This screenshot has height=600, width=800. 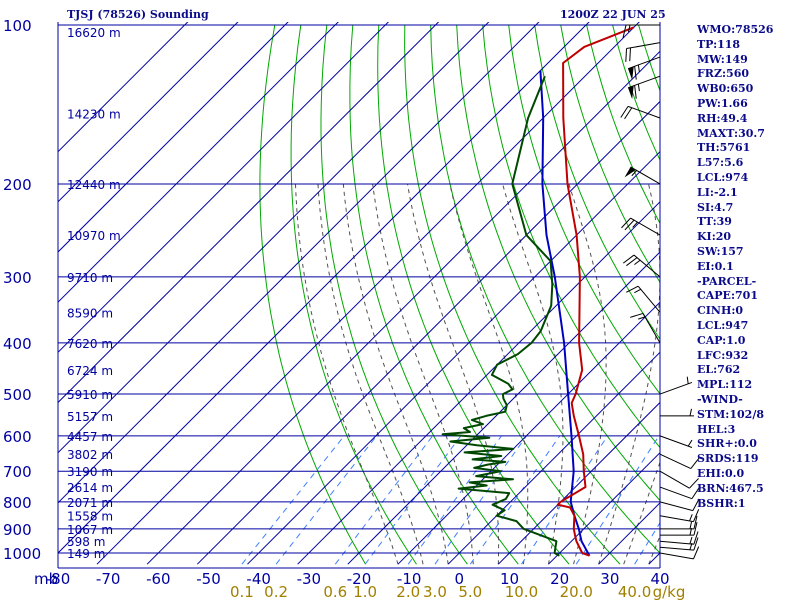 I want to click on height-label: 14230 m, so click(x=94, y=114).